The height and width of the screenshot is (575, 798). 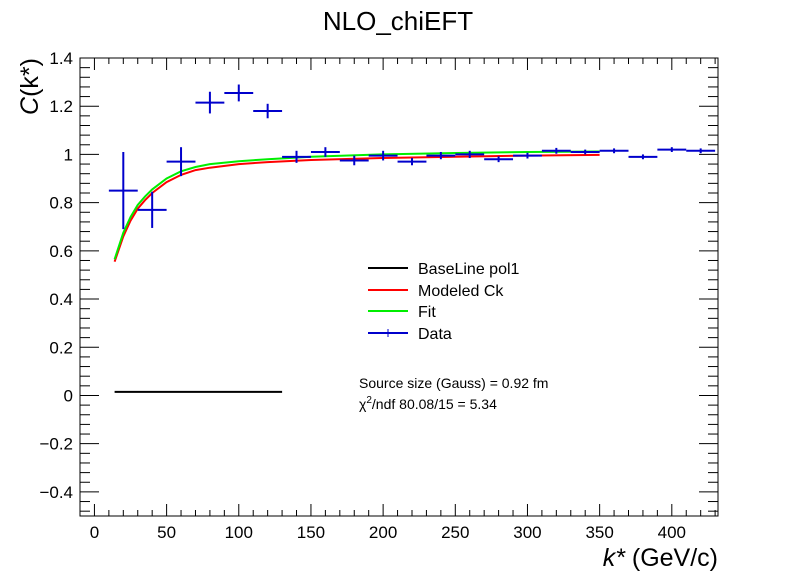 What do you see at coordinates (444, 302) in the screenshot?
I see `legend: BaseLine pol1 Modeled Ck Fit Data` at bounding box center [444, 302].